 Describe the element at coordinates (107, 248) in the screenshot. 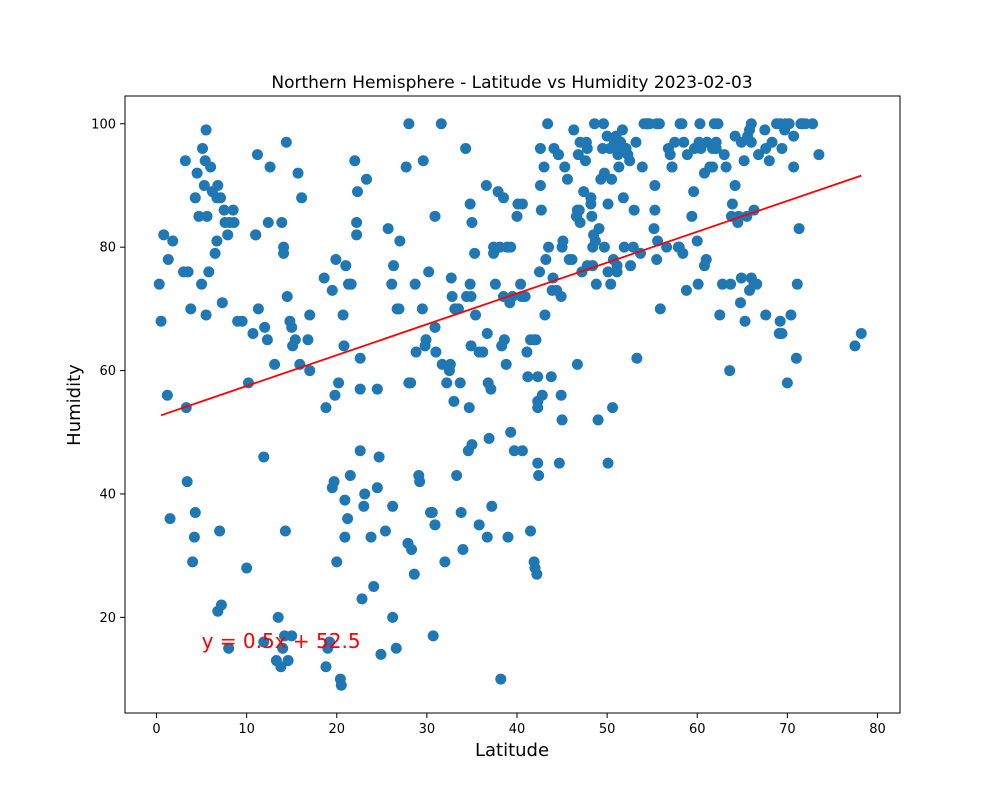

I see `y-tick-label: 80` at that location.